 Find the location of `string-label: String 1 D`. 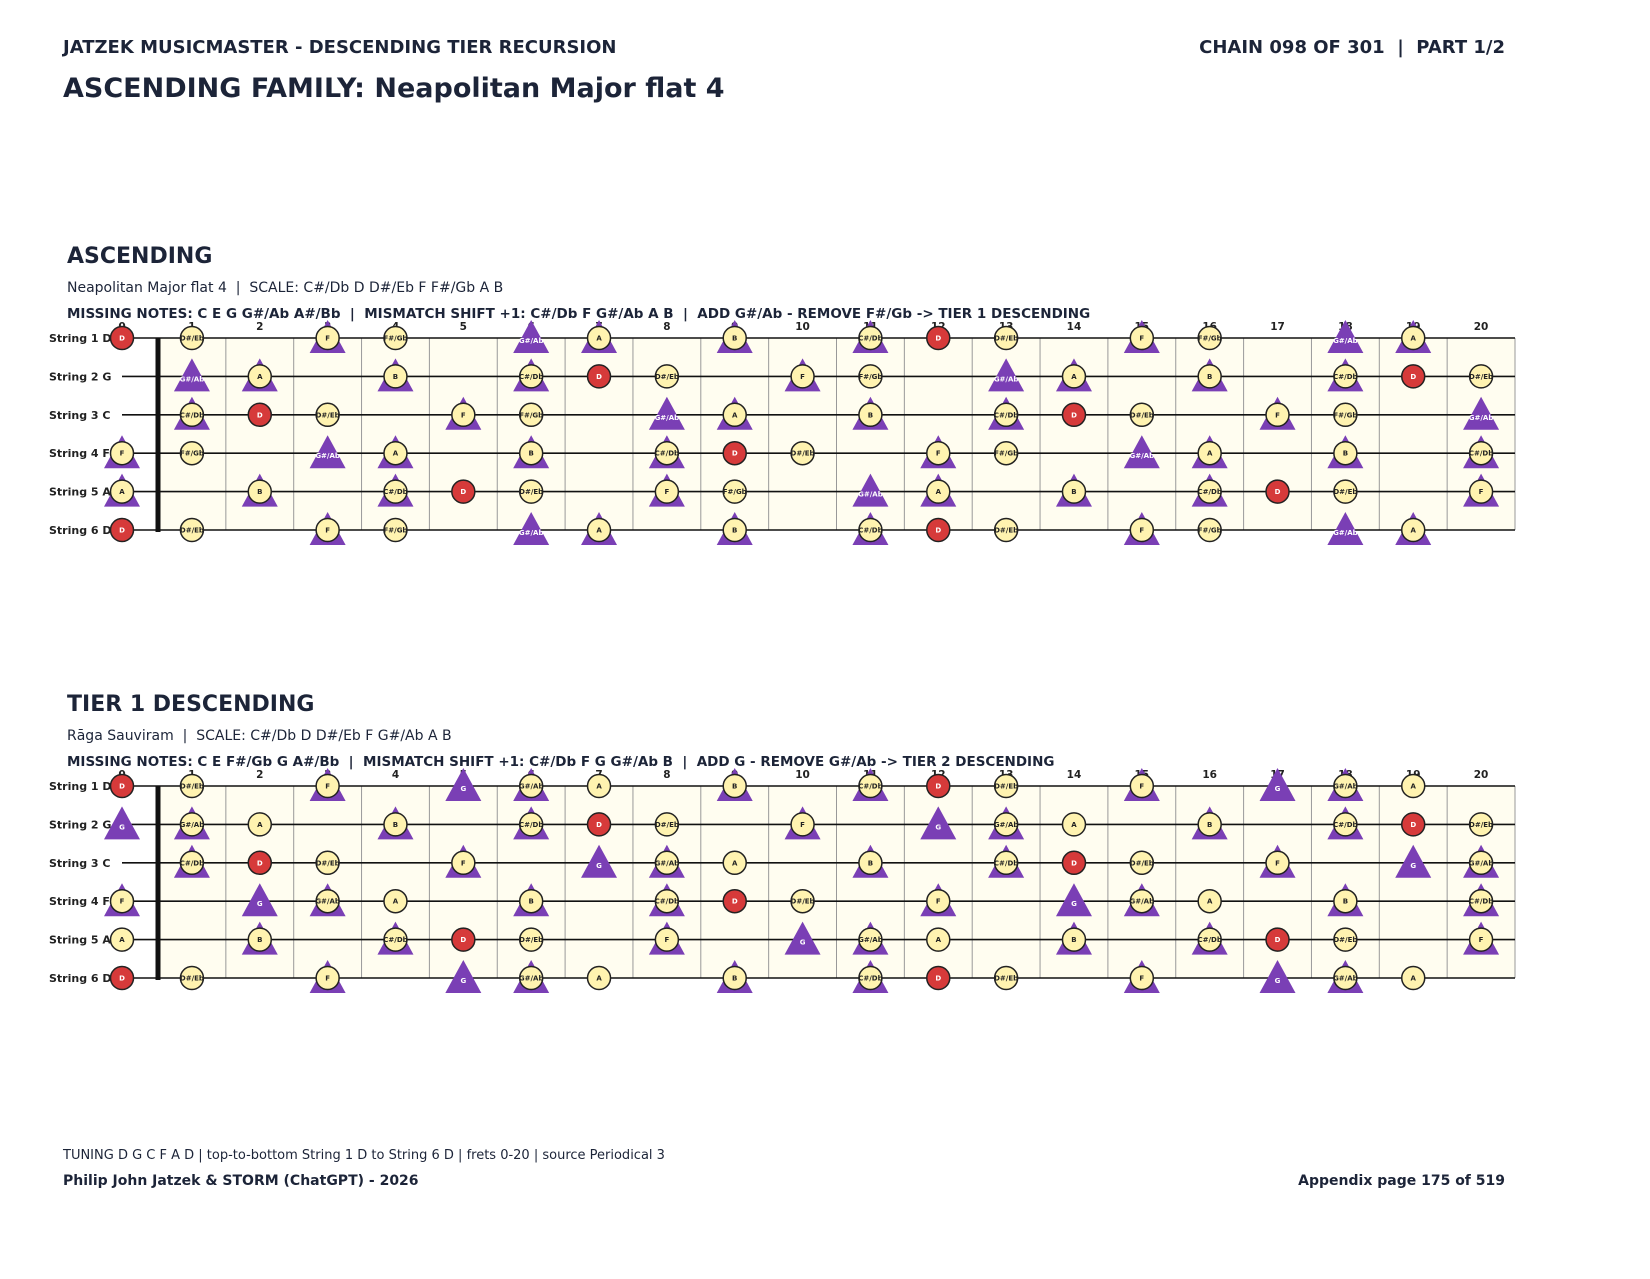

string-label: String 1 D is located at coordinates (80, 338).